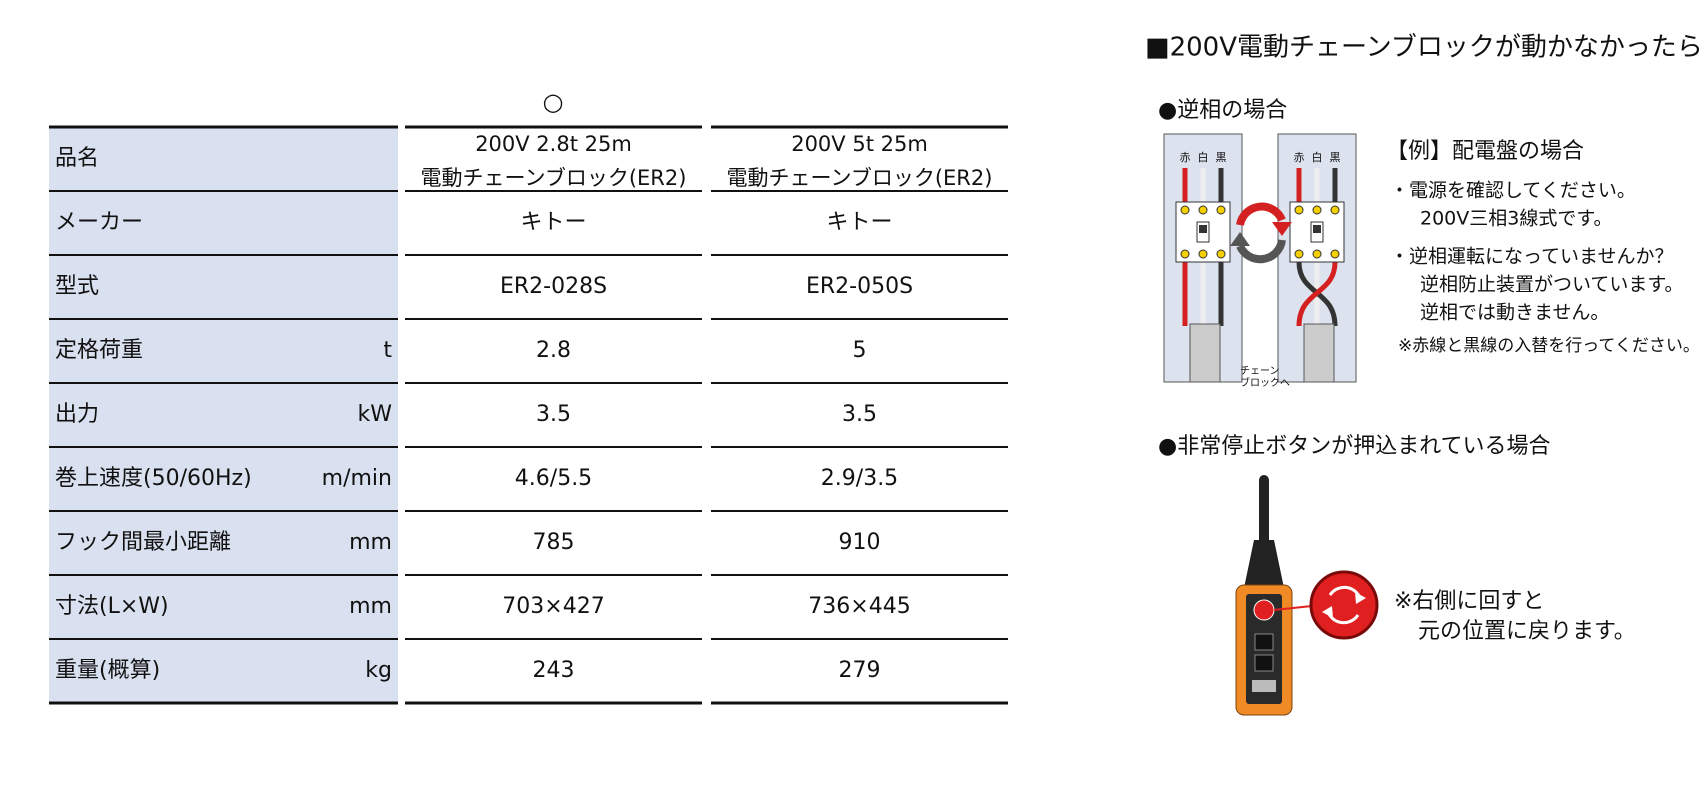  Describe the element at coordinates (387, 350) in the screenshot. I see `row-unit: t` at that location.